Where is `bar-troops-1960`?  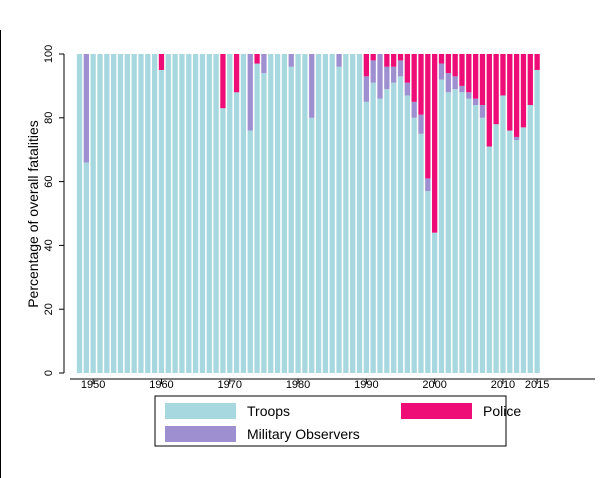
bar-troops-1960 is located at coordinates (161, 221).